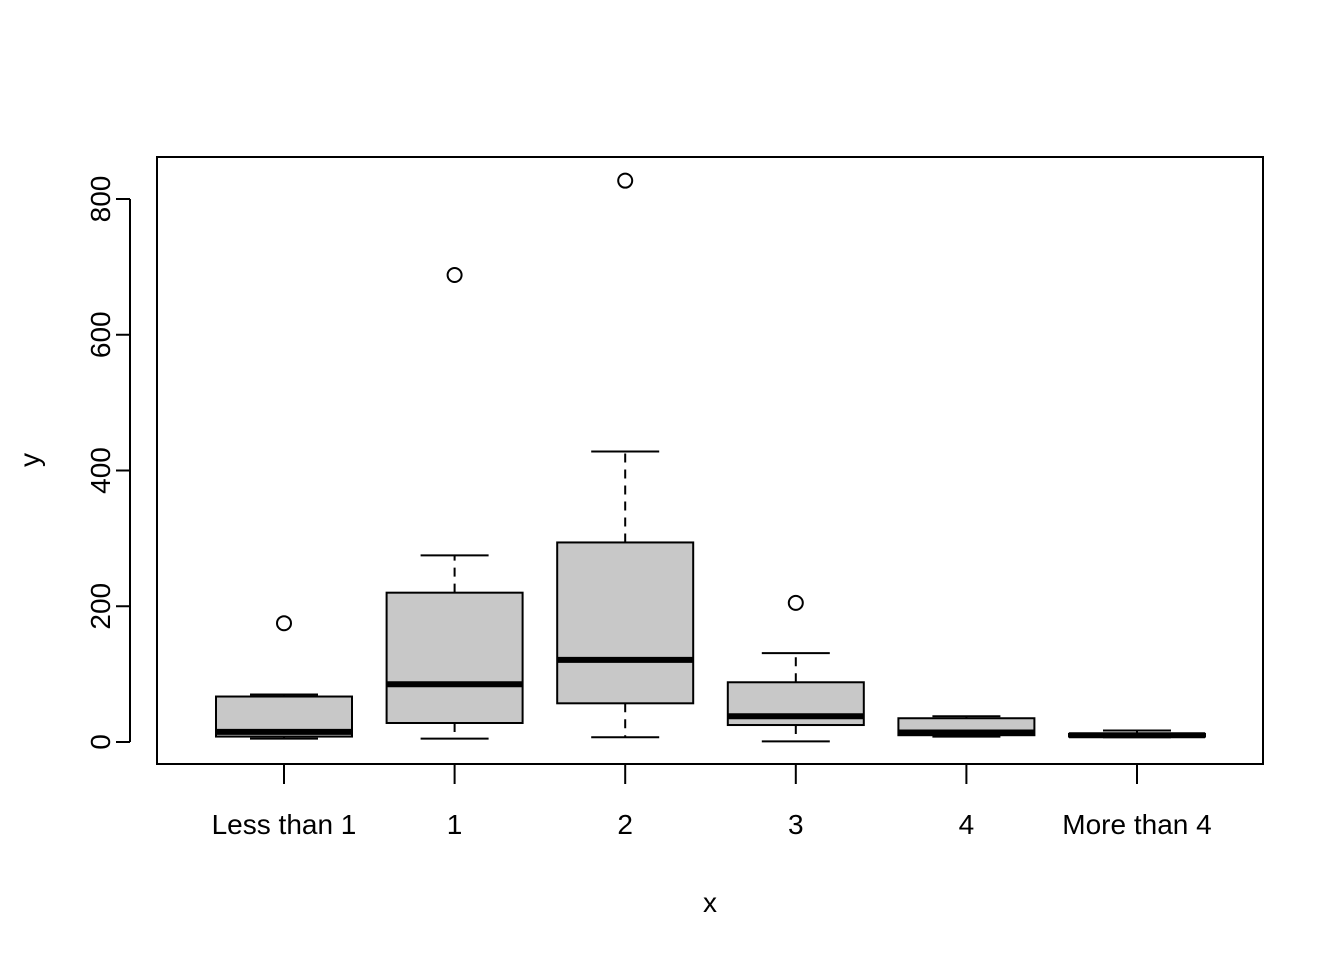 The height and width of the screenshot is (960, 1344). Describe the element at coordinates (967, 824) in the screenshot. I see `x-tick-label: 4` at that location.